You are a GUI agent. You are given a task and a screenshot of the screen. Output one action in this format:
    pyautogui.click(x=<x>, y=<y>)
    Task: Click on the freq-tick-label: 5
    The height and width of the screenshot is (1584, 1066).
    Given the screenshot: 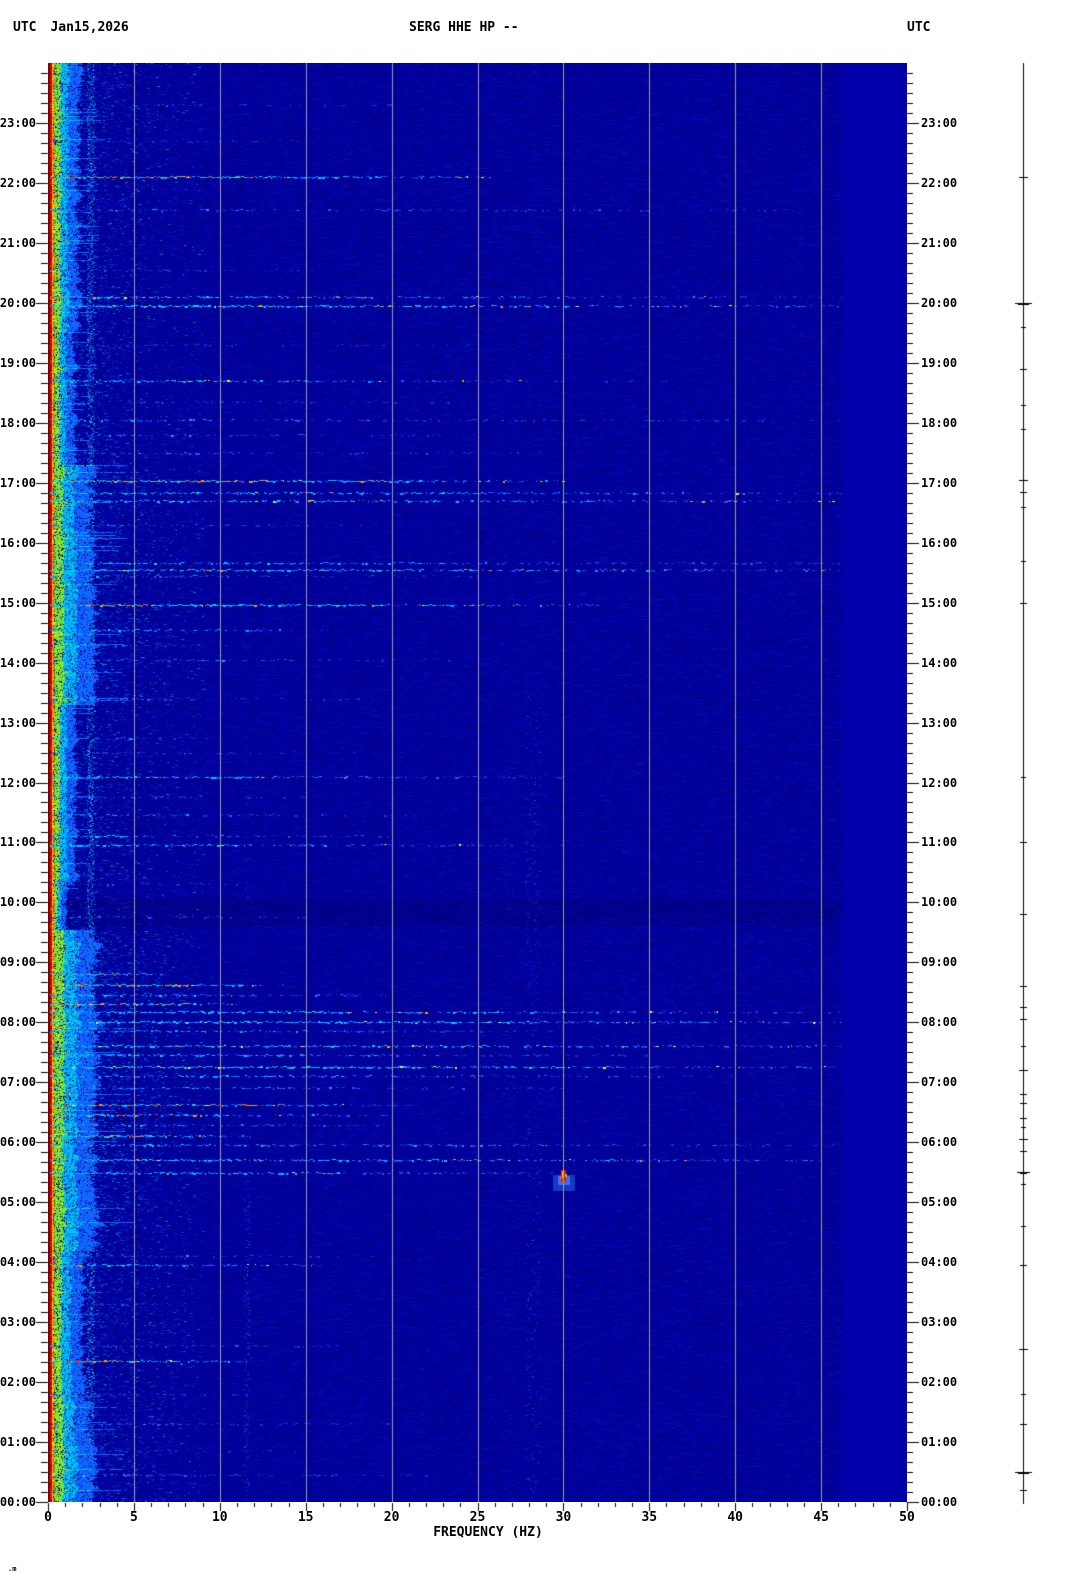 What is the action you would take?
    pyautogui.click(x=133, y=1517)
    